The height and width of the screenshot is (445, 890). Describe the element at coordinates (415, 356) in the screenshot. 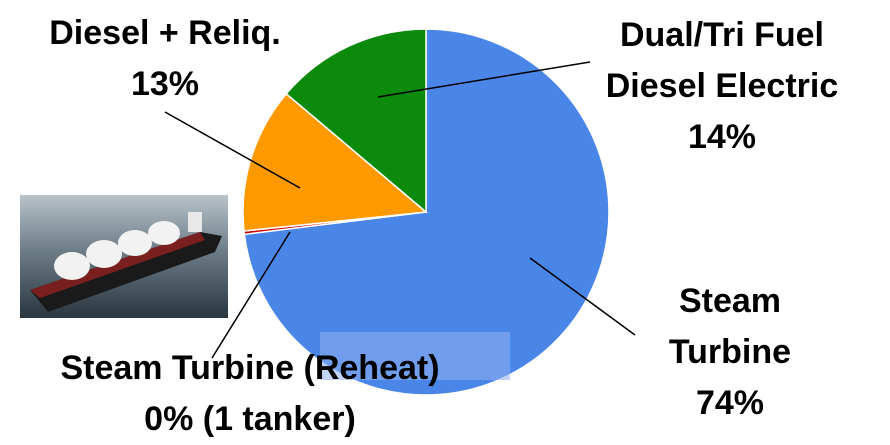

I see `overlay` at that location.